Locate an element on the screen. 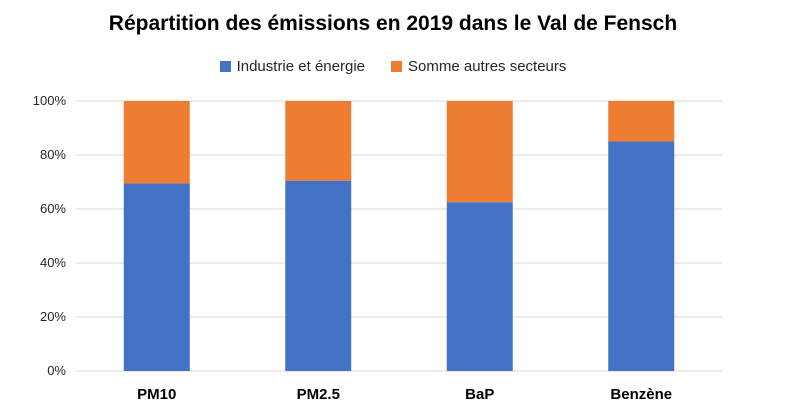 The height and width of the screenshot is (420, 786). y-tick-label: 0% is located at coordinates (56, 370).